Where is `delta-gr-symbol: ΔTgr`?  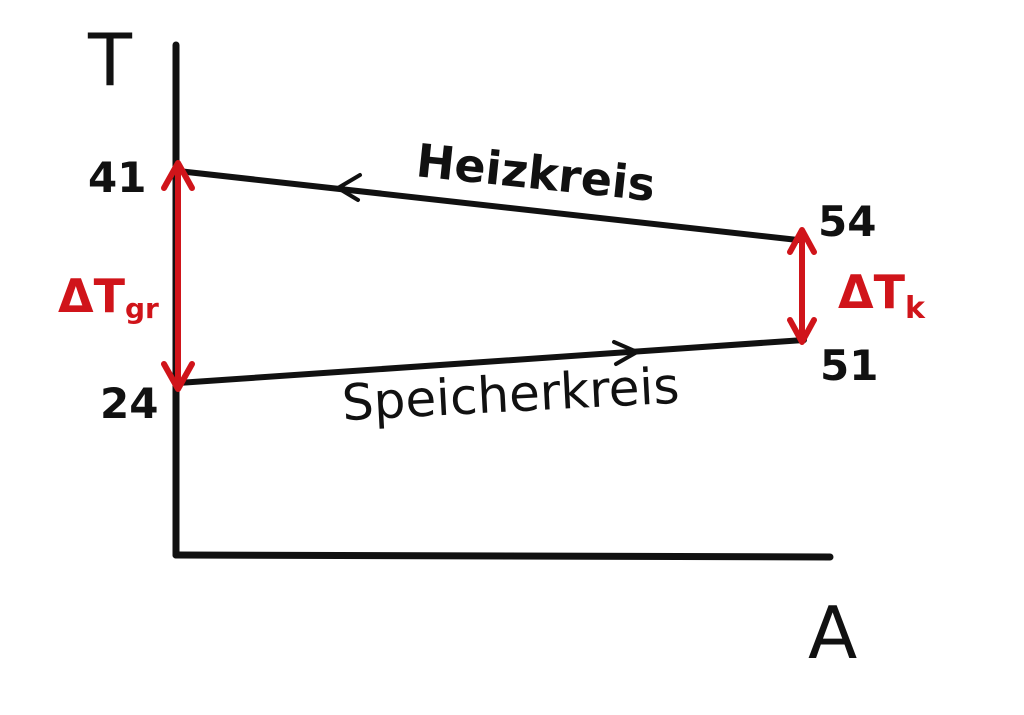
delta-gr-symbol: ΔTgr is located at coordinates (108, 297).